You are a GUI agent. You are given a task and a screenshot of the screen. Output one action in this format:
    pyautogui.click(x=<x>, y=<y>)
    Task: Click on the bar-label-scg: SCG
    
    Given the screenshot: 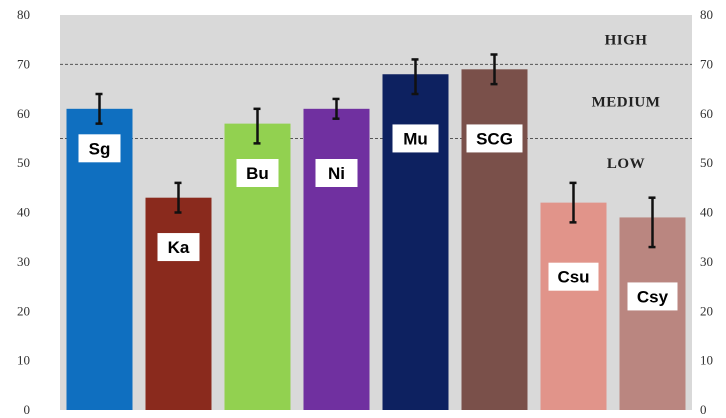 What is the action you would take?
    pyautogui.click(x=494, y=138)
    